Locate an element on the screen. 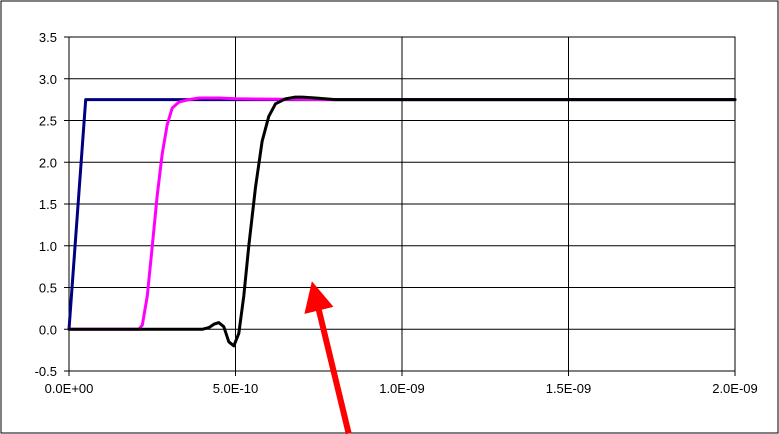 This screenshot has width=779, height=434. y-tick-label: 0.0 is located at coordinates (48, 329).